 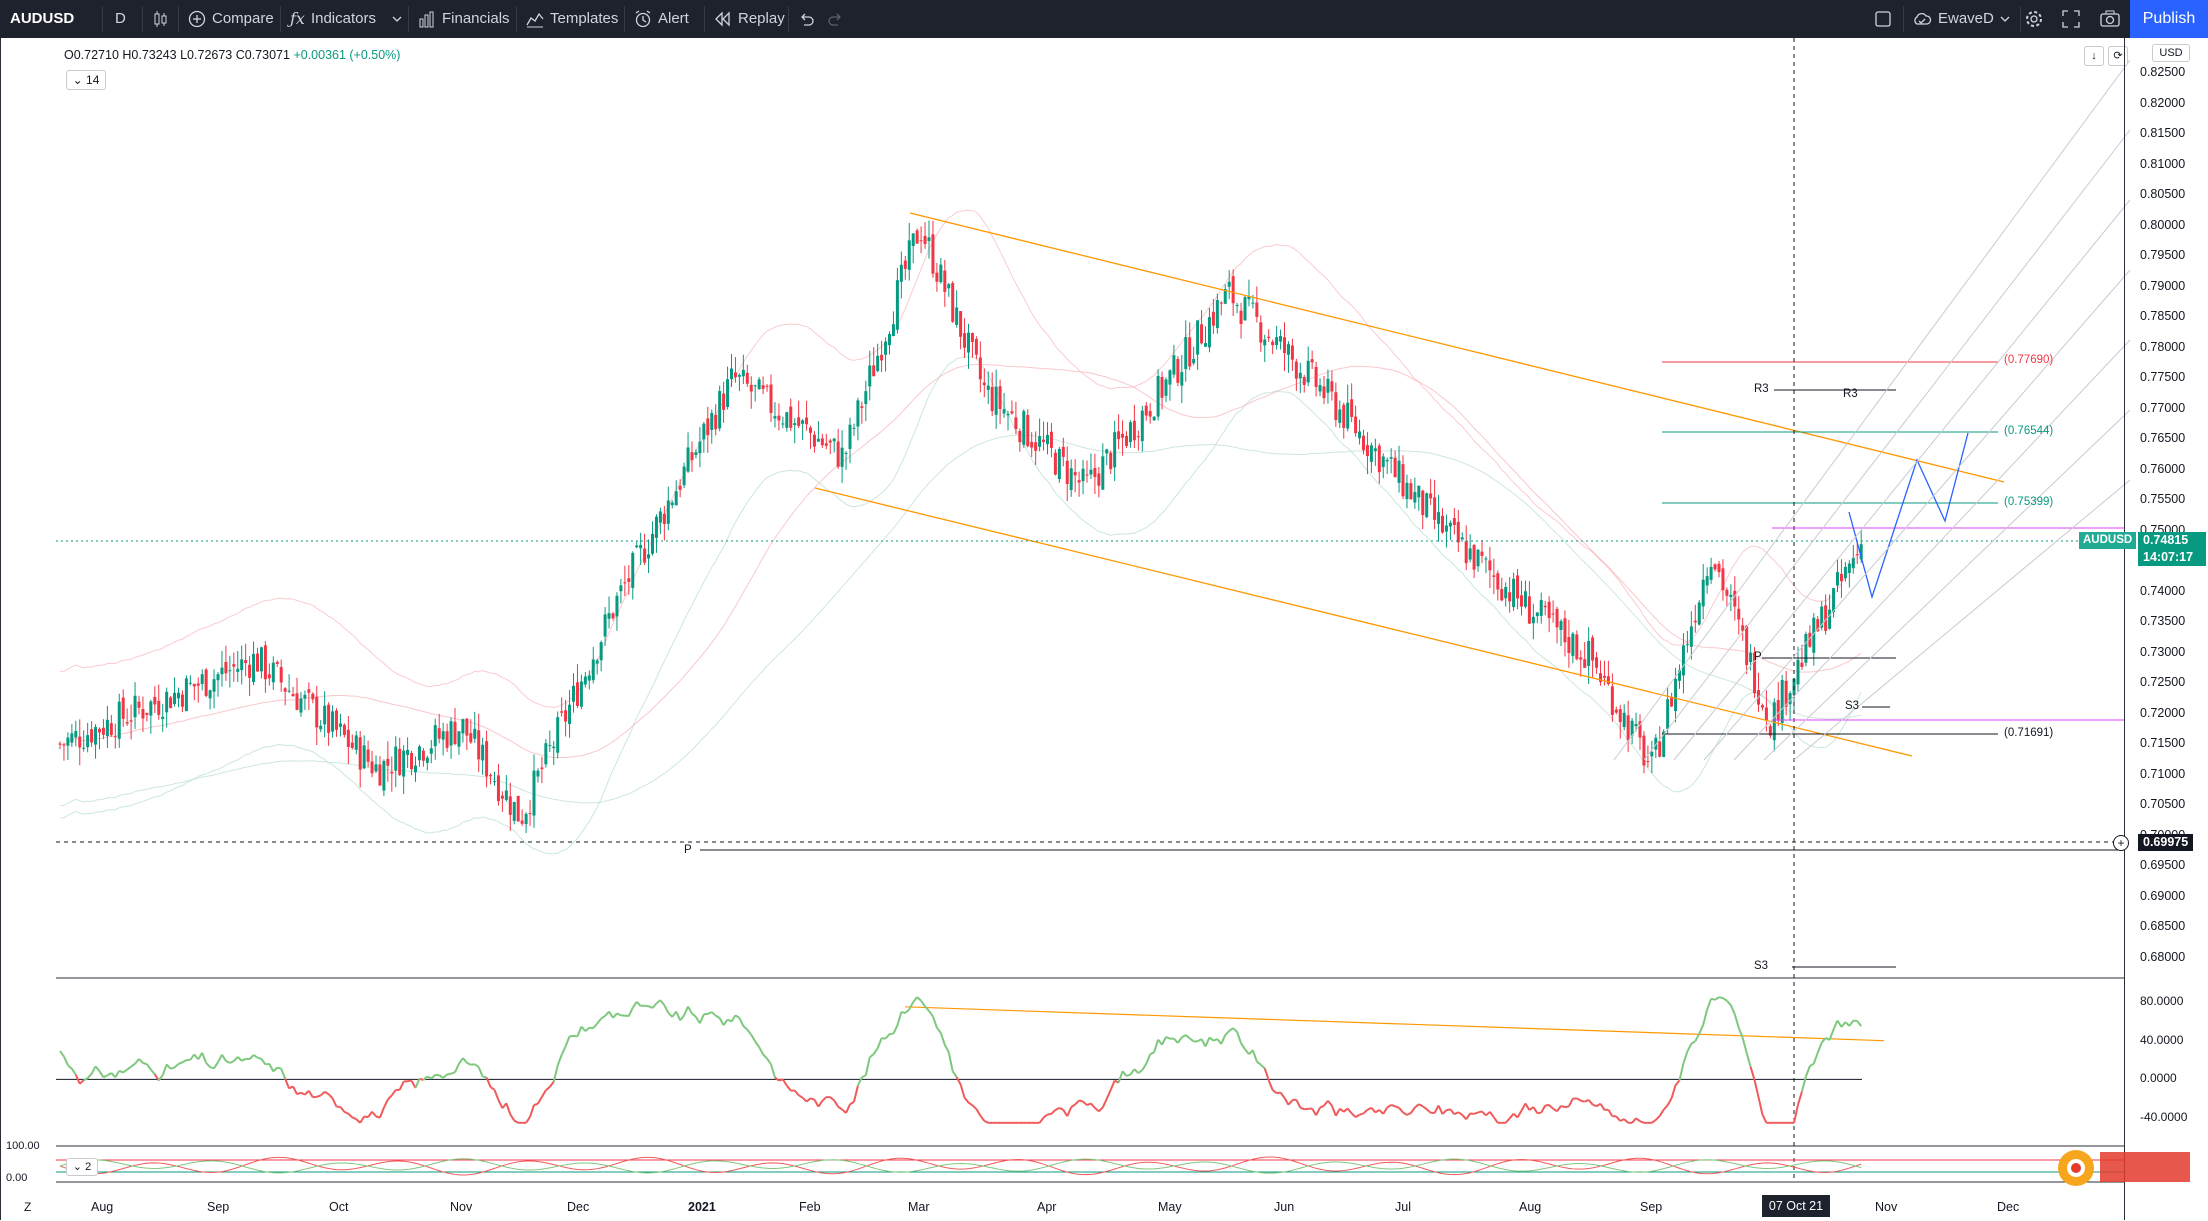 What do you see at coordinates (1962, 620) in the screenshot?
I see `fan-line` at bounding box center [1962, 620].